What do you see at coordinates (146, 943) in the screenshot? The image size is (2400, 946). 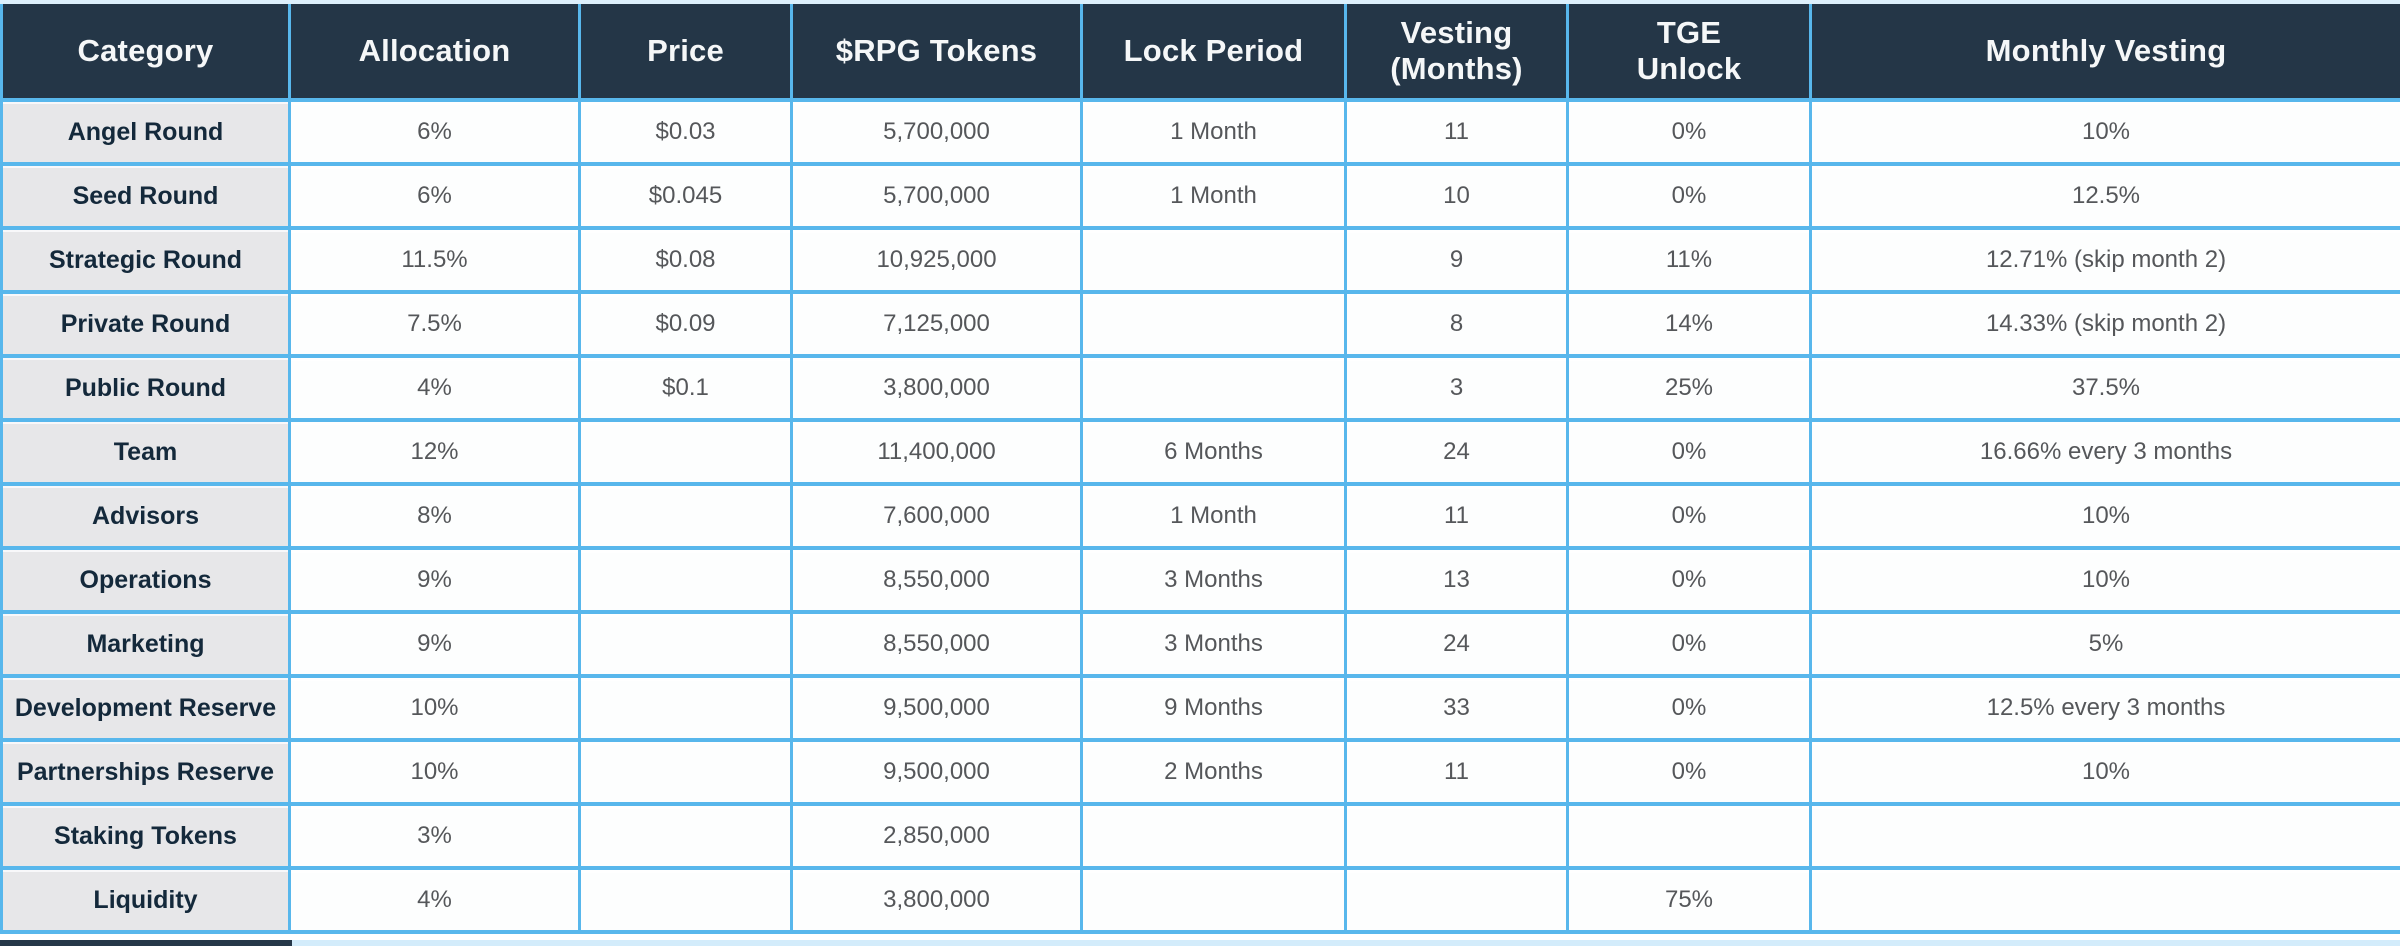 I see `next-row-cutoff` at bounding box center [146, 943].